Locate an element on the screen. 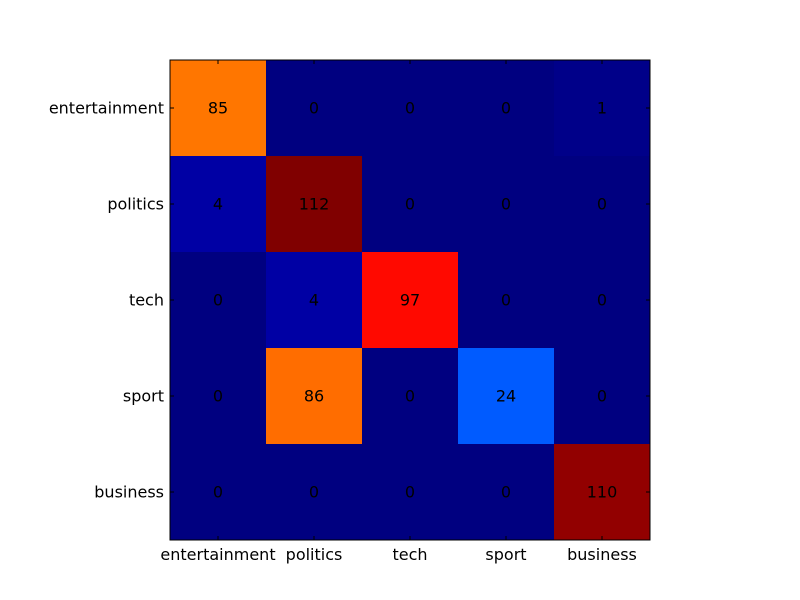  cell-value-label: 85 is located at coordinates (218, 108).